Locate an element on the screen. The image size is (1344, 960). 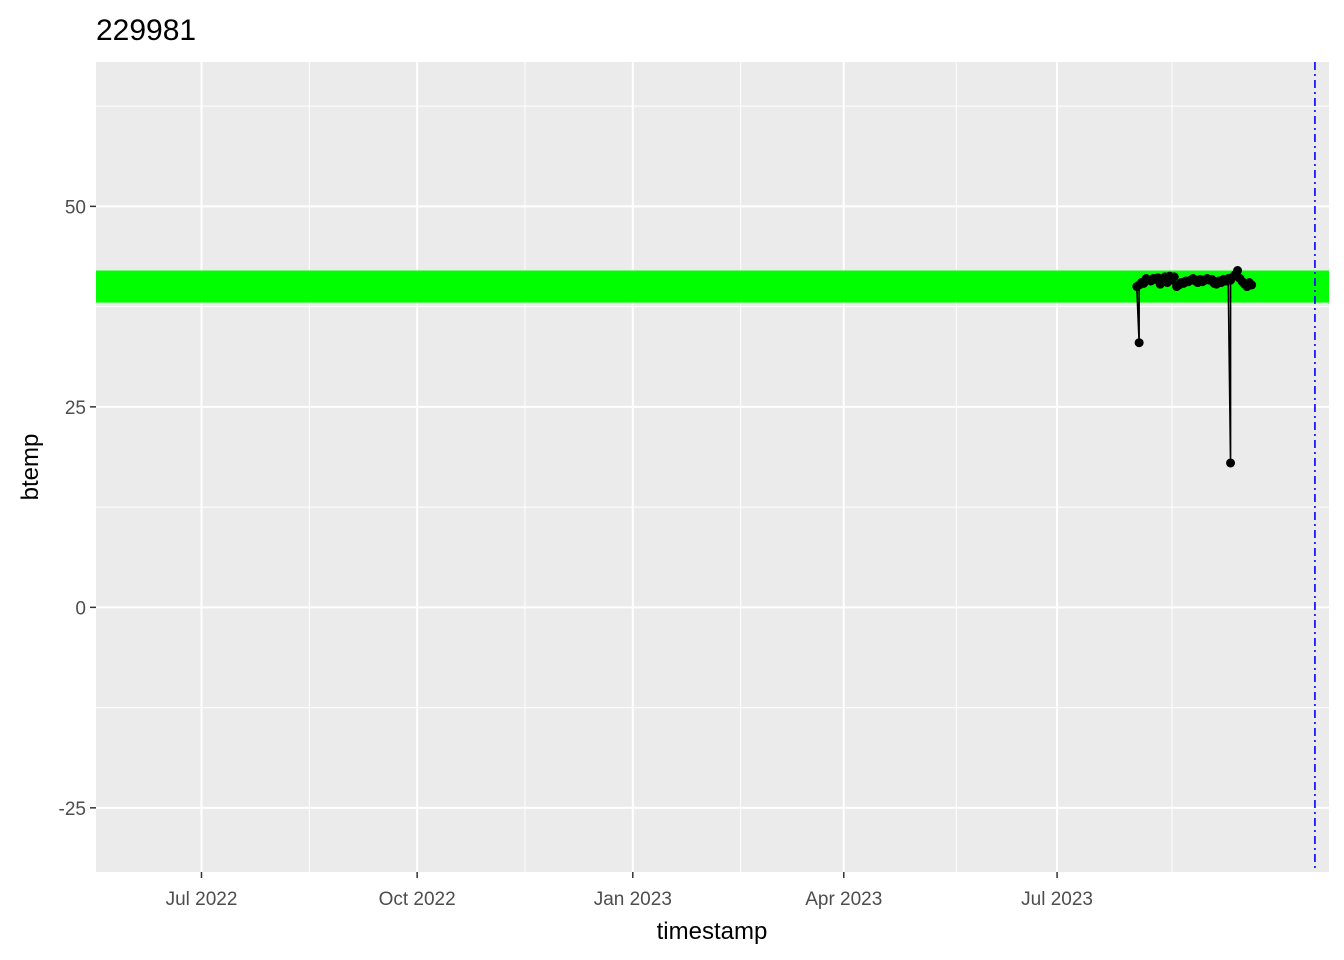
x-axis-tick-label: Apr 2023 is located at coordinates (843, 899).